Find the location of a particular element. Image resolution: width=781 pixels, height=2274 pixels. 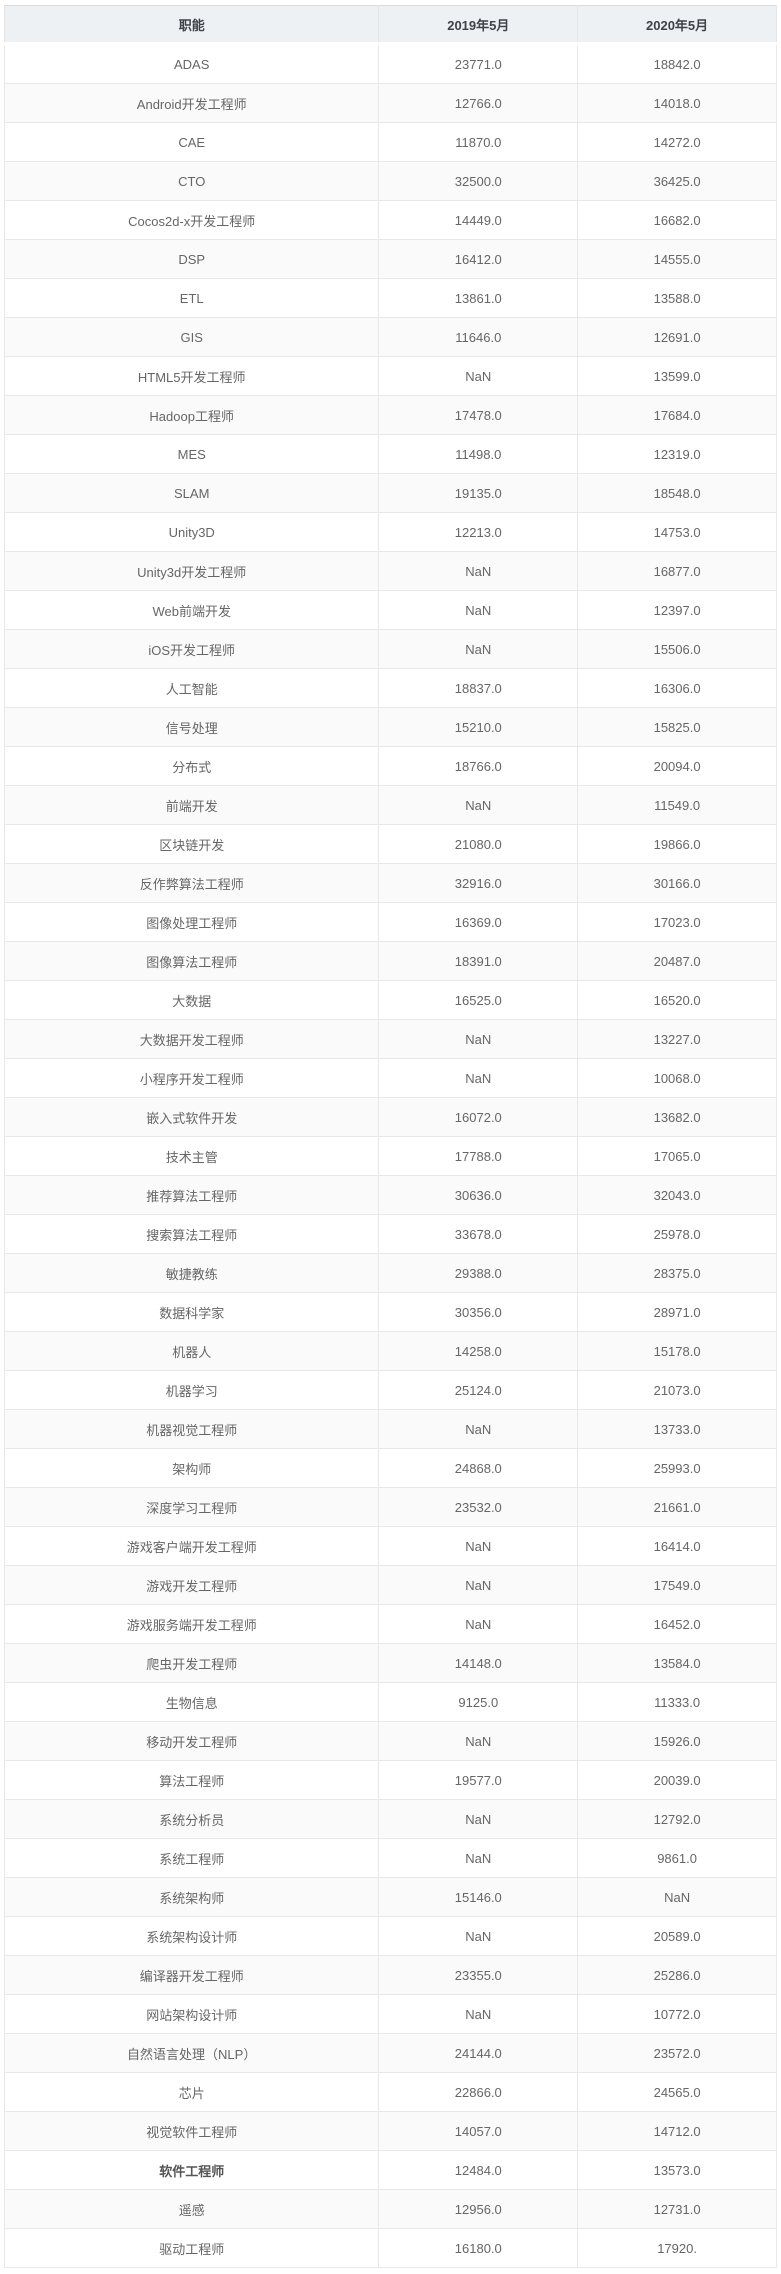

table-row: 图像处理工程师 16369.0 17023.0 is located at coordinates (390, 922).